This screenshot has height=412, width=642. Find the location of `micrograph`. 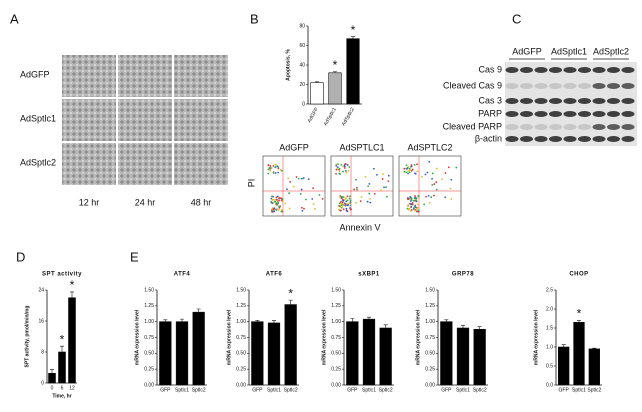

micrograph is located at coordinates (145, 120).